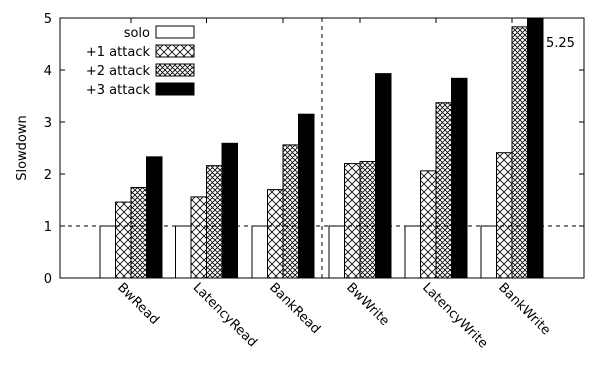 The width and height of the screenshot is (592, 373). I want to click on bar-BankWrite-s3, so click(535, 148).